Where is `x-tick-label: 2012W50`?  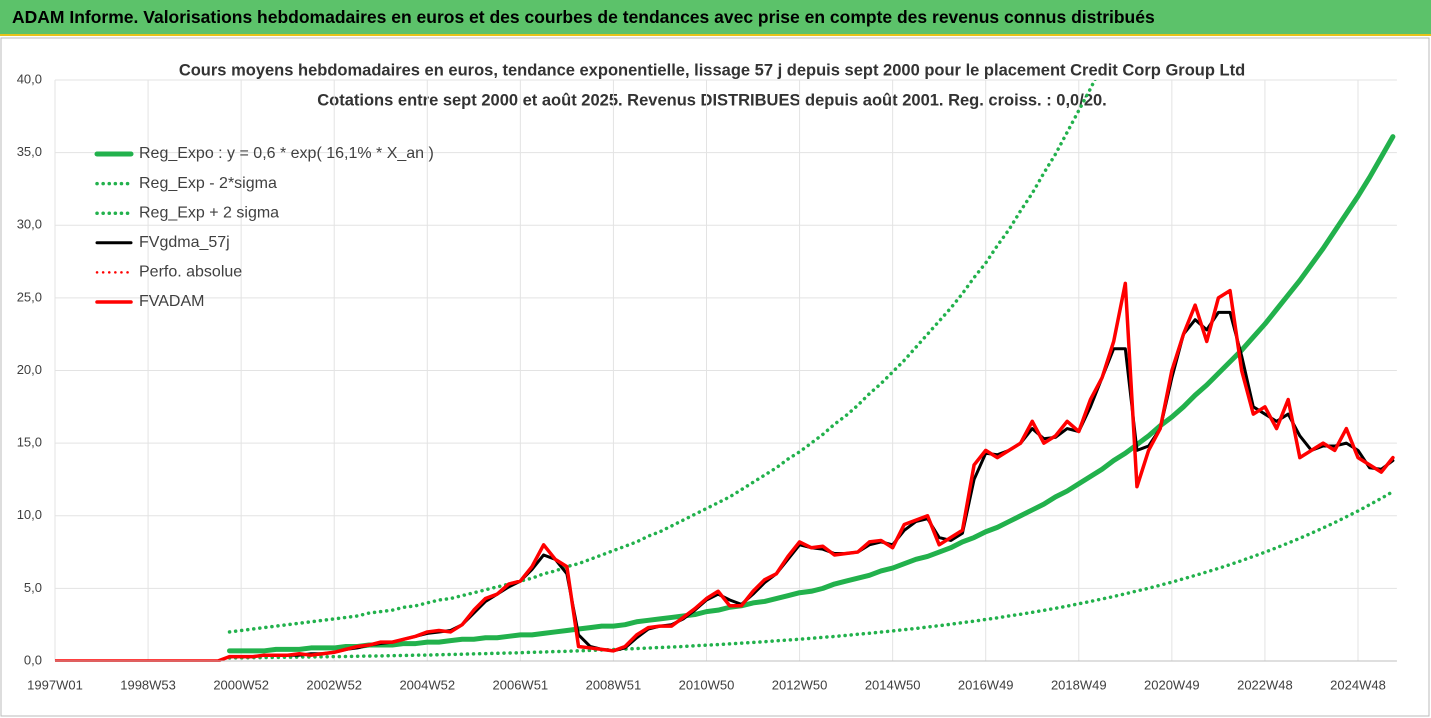
x-tick-label: 2012W50 is located at coordinates (800, 684).